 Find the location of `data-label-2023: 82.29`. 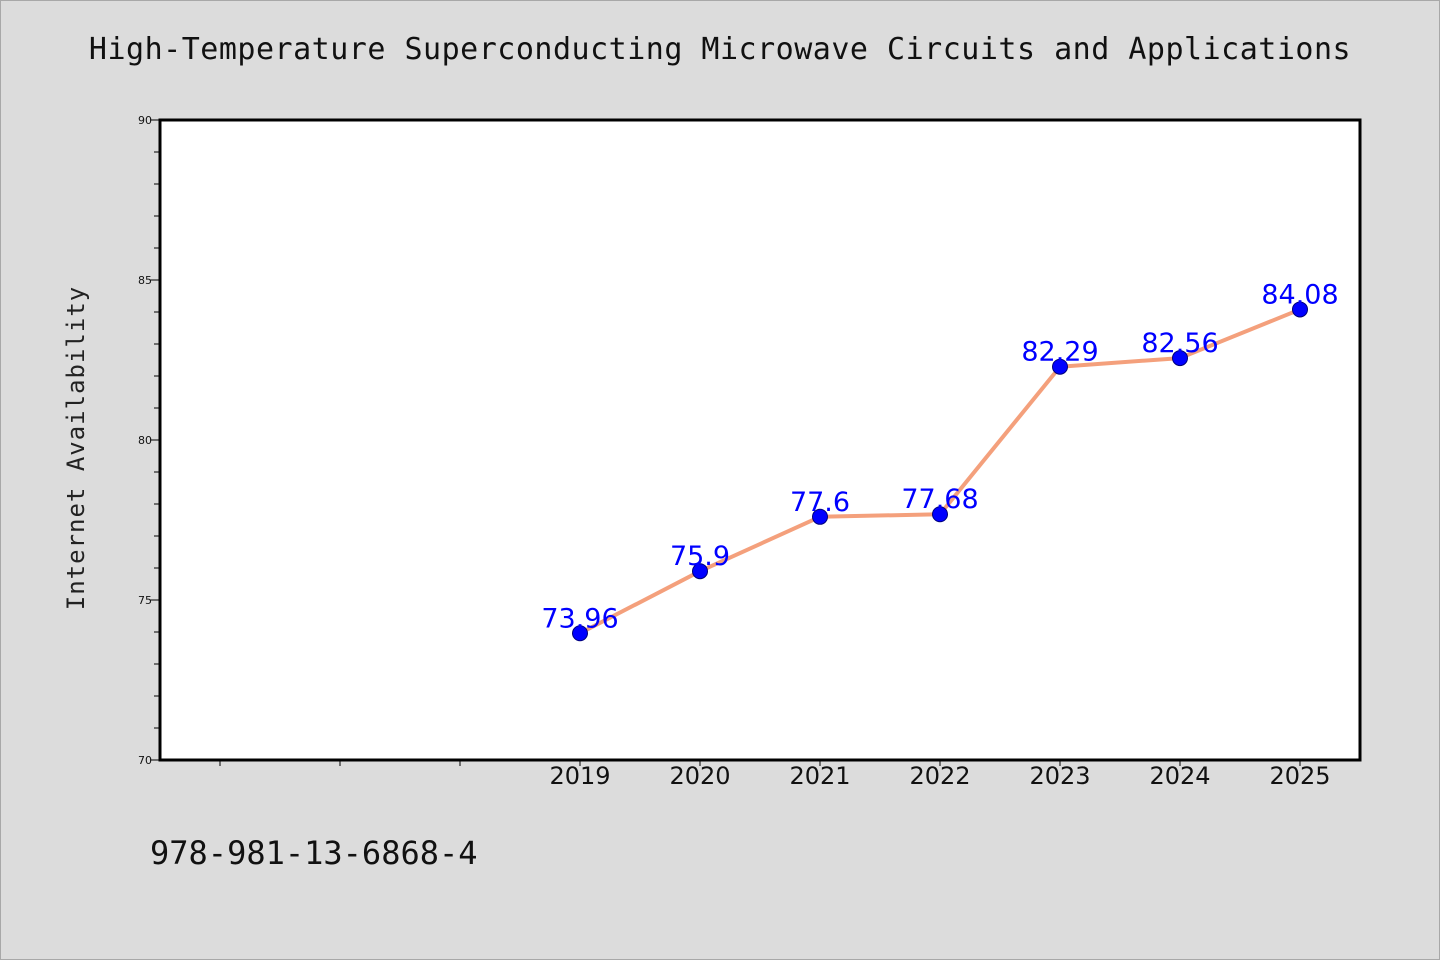

data-label-2023: 82.29 is located at coordinates (1059, 352).